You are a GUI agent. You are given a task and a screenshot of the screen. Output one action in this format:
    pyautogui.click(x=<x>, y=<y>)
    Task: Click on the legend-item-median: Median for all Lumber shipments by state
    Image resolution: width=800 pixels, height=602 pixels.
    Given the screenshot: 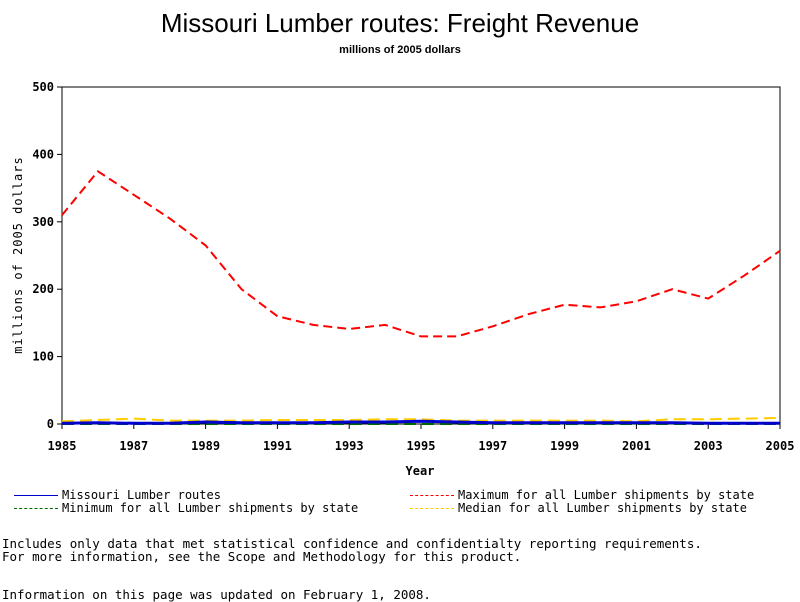 What is the action you would take?
    pyautogui.click(x=578, y=508)
    